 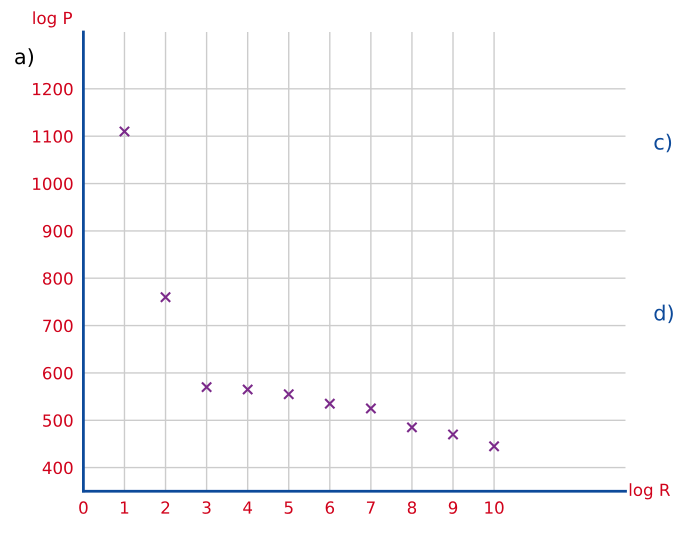 What do you see at coordinates (52, 19) in the screenshot?
I see `y-axis-title: log P` at bounding box center [52, 19].